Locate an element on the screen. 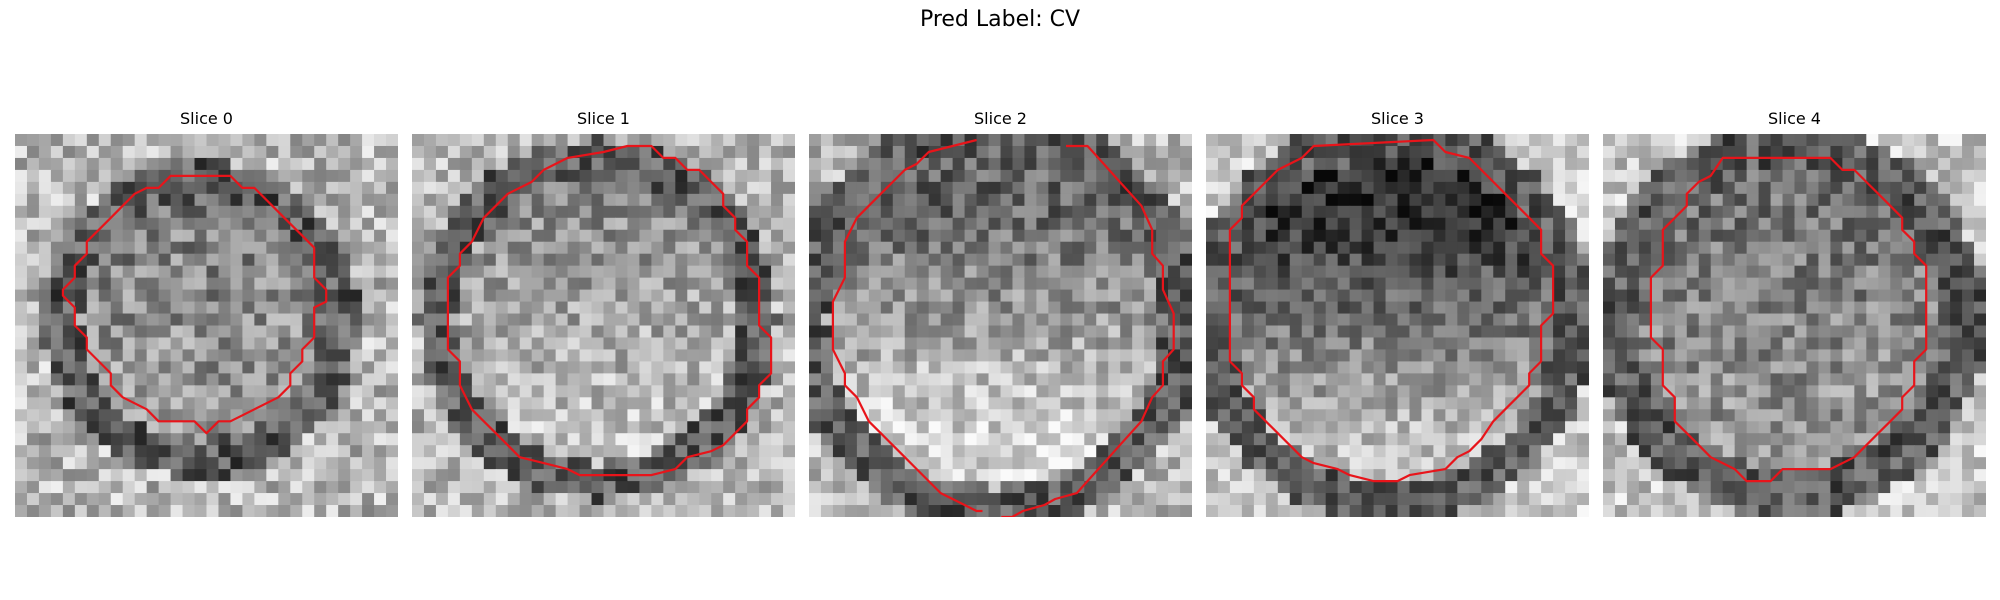  slice-panel-2: Slice 2 is located at coordinates (1000, 313).